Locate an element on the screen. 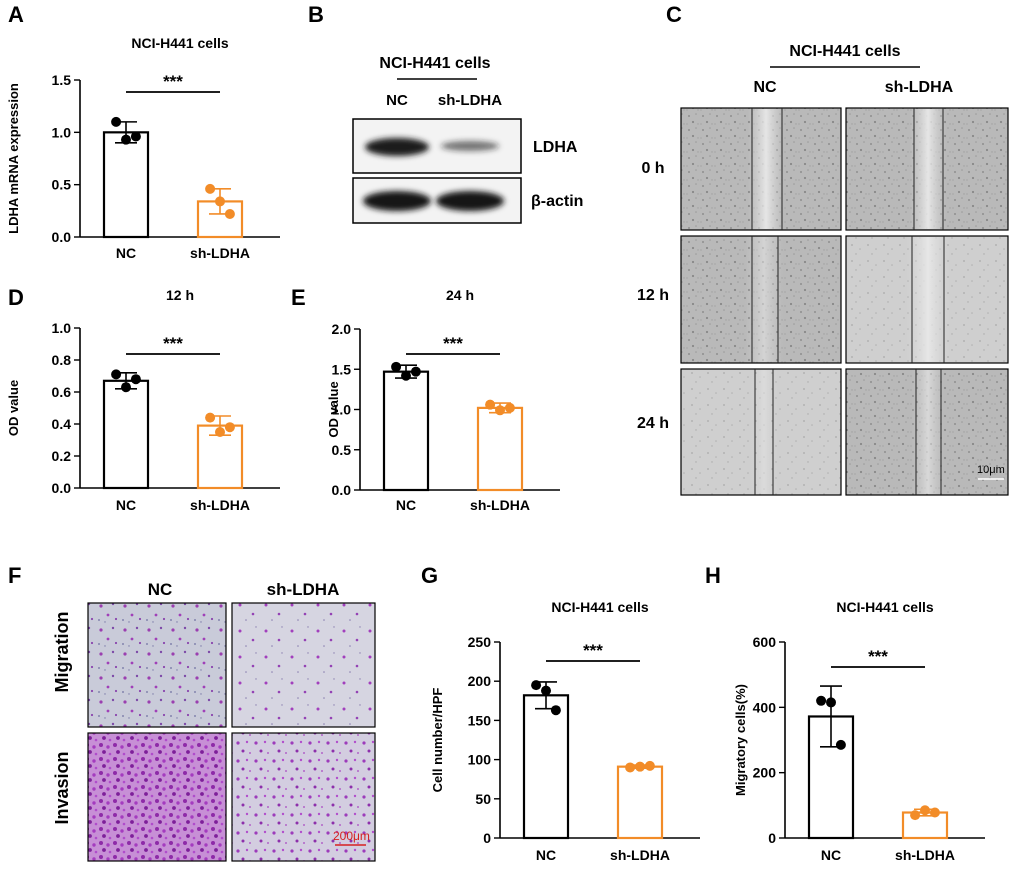  chart-a-title: NCI-H441 cells is located at coordinates (179, 43).